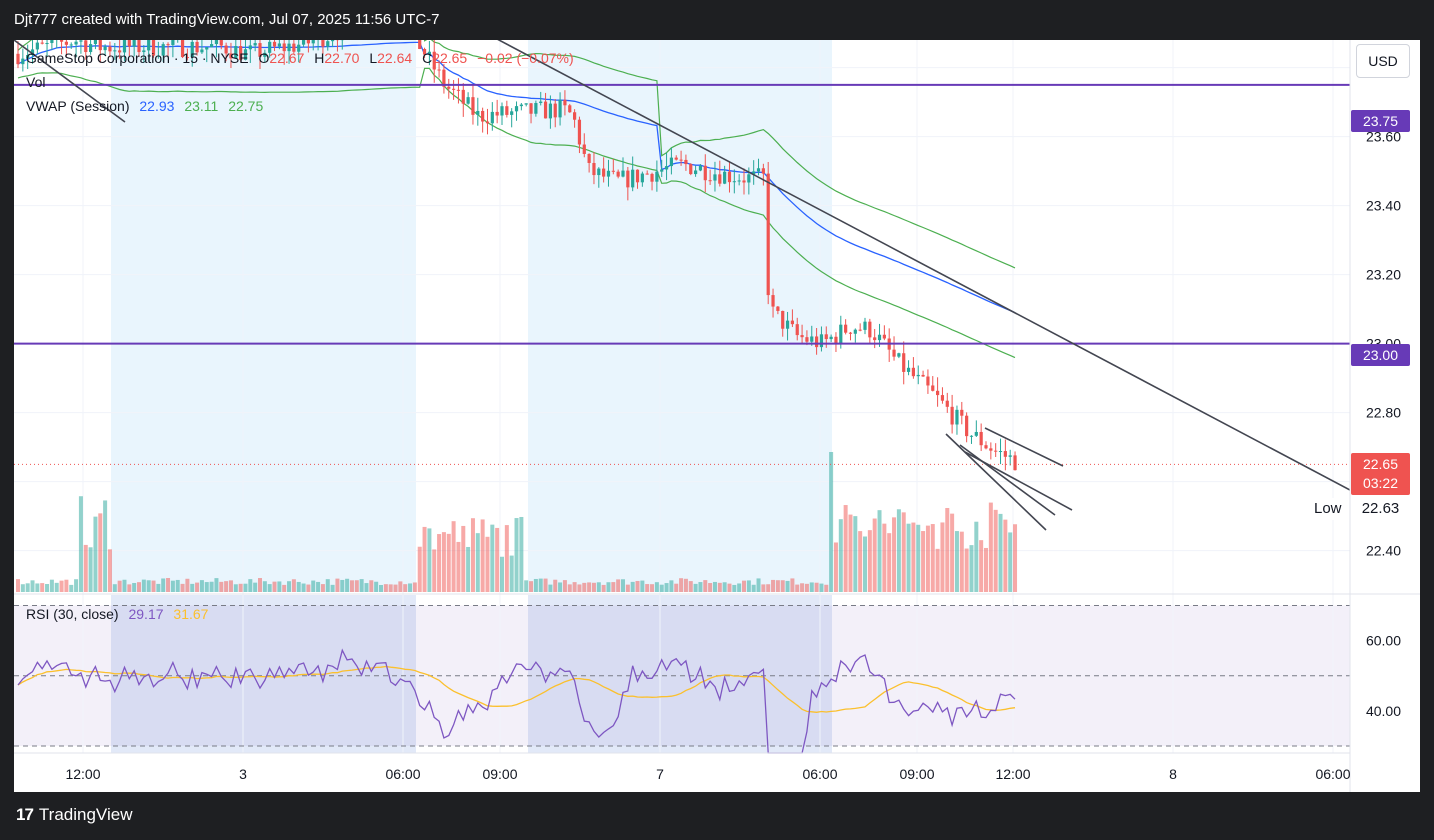  Describe the element at coordinates (74, 815) in the screenshot. I see `tradingview-brand: 17 TradingView` at that location.